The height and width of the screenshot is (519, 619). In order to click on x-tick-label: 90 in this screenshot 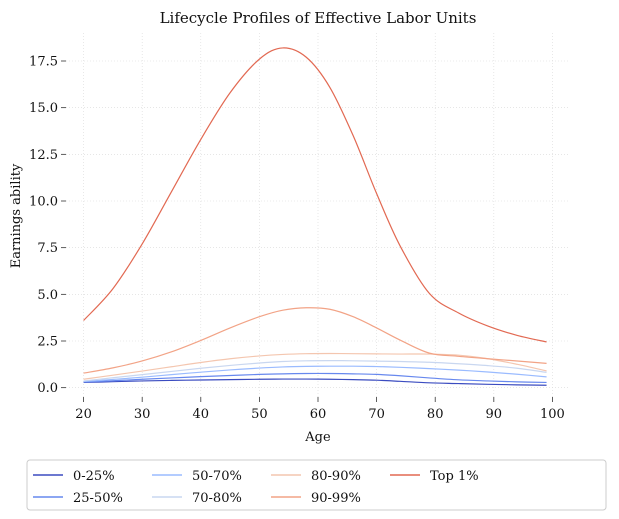, I will do `click(494, 414)`.